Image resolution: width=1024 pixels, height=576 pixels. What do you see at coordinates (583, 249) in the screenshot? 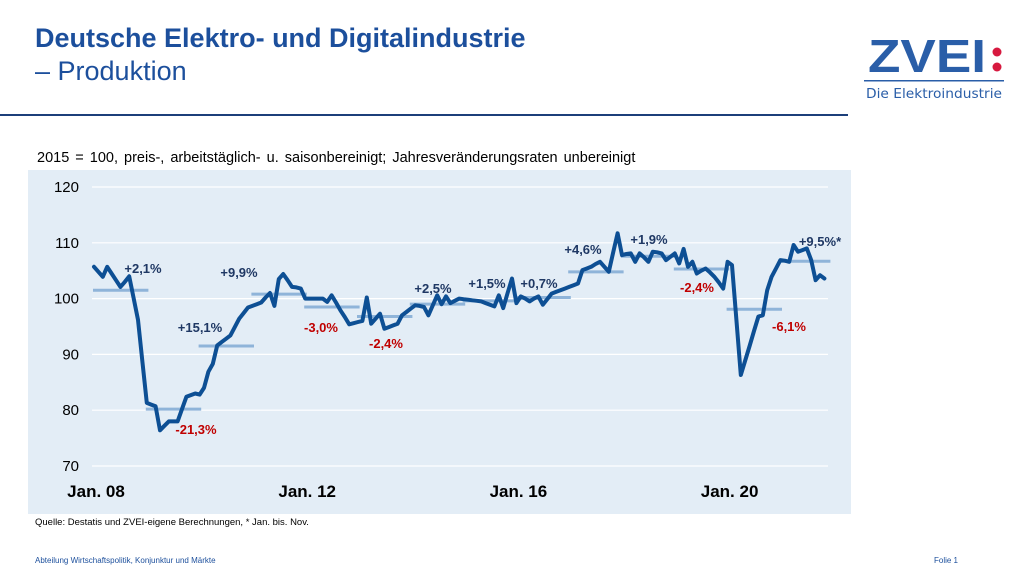
I see `change-label-2017: +4,6%` at bounding box center [583, 249].